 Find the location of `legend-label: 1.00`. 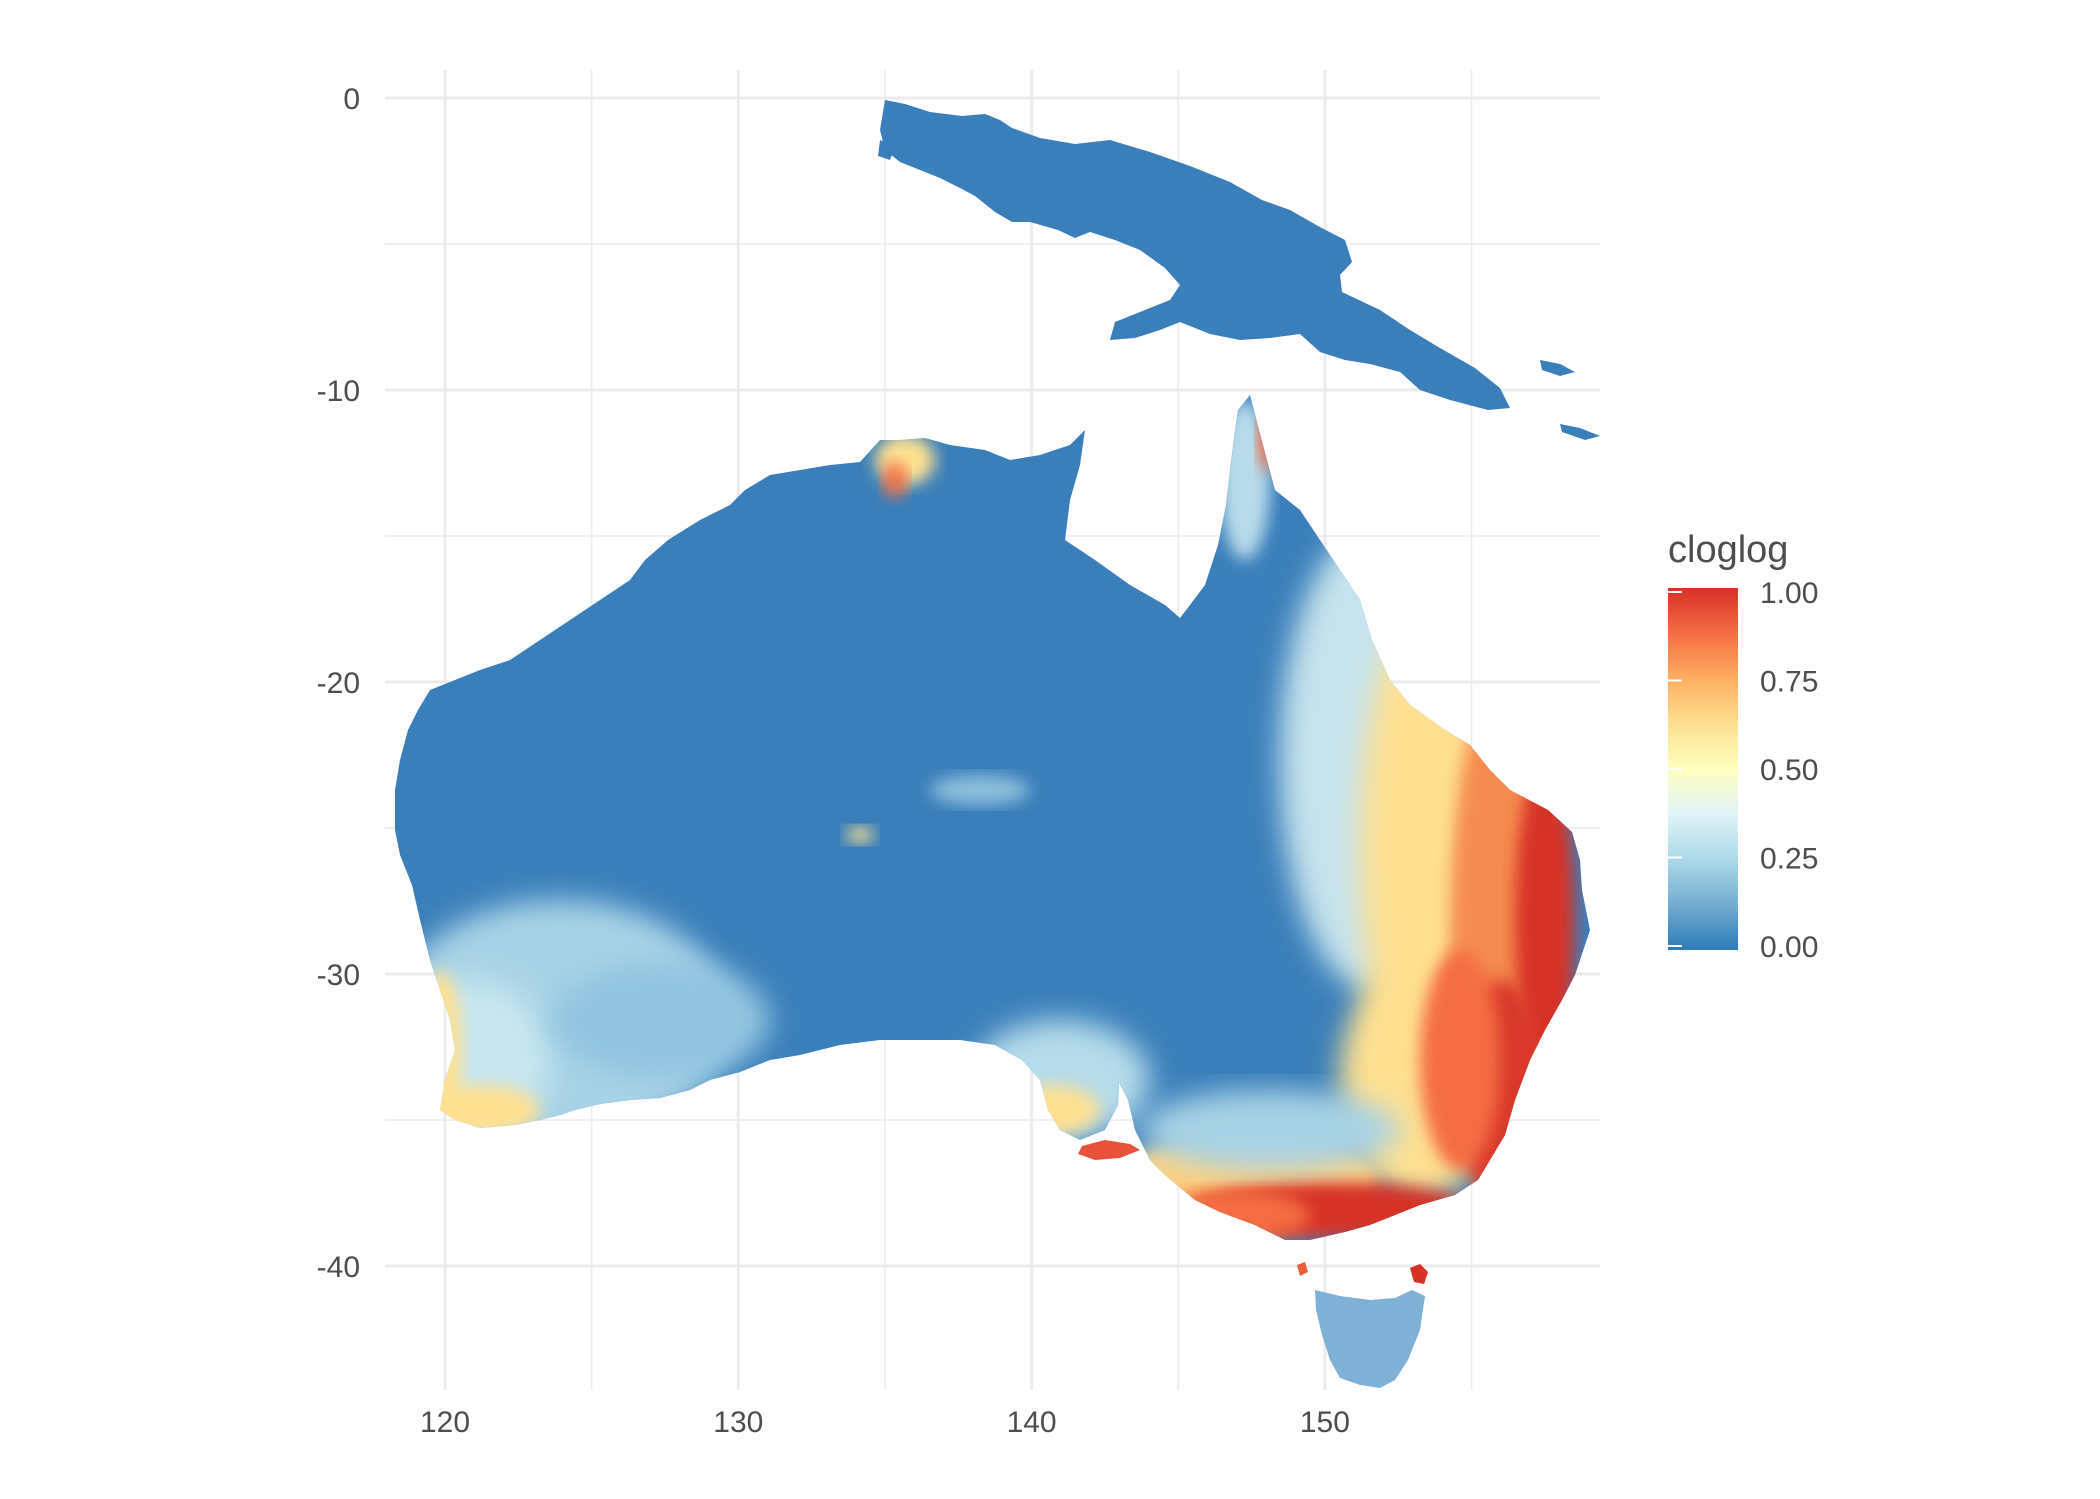

legend-label: 1.00 is located at coordinates (1789, 593).